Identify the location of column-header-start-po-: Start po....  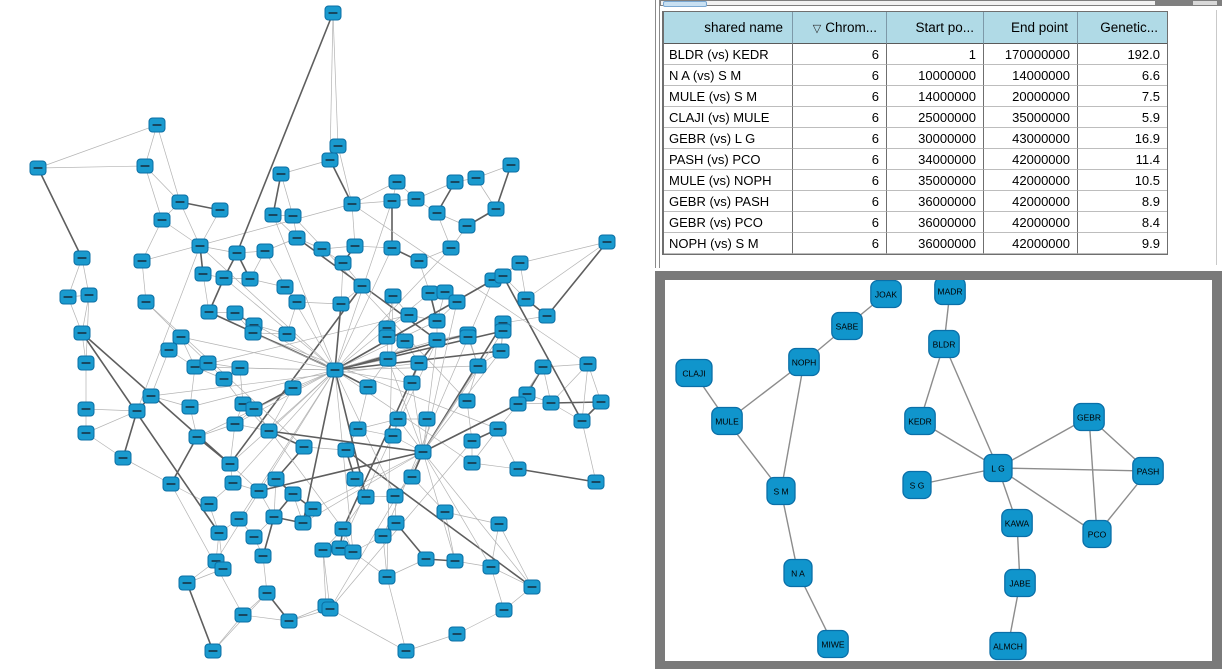
(935, 28).